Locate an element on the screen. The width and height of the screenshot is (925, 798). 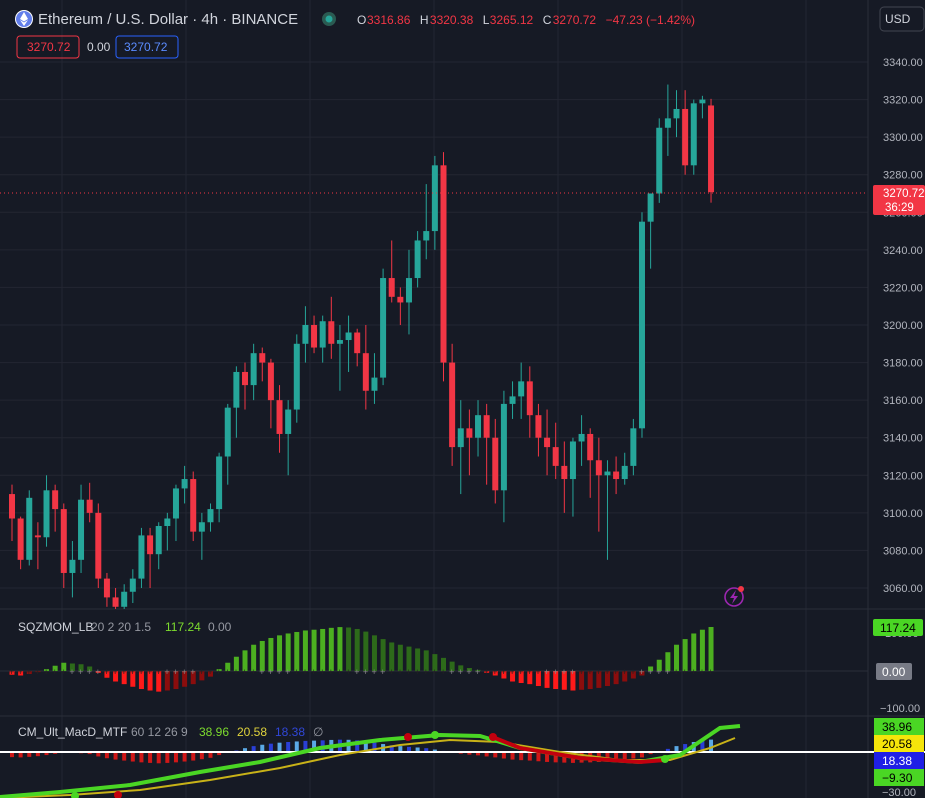
symbol-title: Ethereum / U.S. Dollar · 4h · BINANCE is located at coordinates (168, 19).